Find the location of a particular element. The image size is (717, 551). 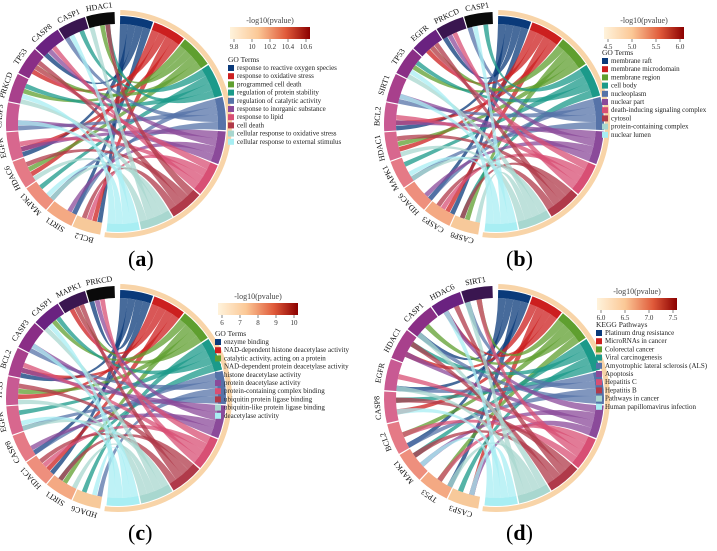

legend-entry: histone deacetylase activity is located at coordinates (262, 375).